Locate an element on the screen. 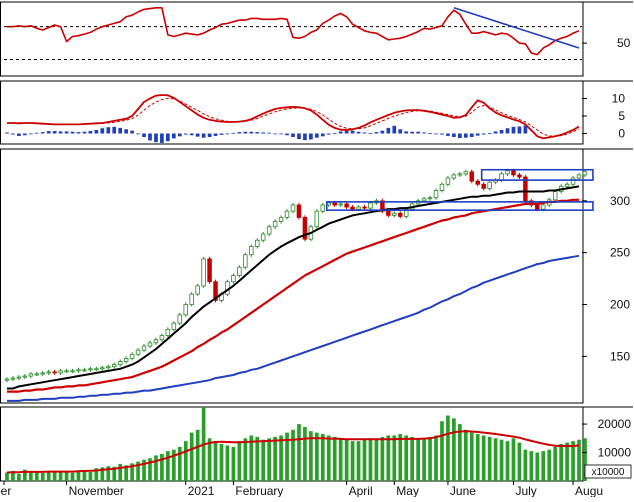  macd-panel-frame is located at coordinates (292, 112).